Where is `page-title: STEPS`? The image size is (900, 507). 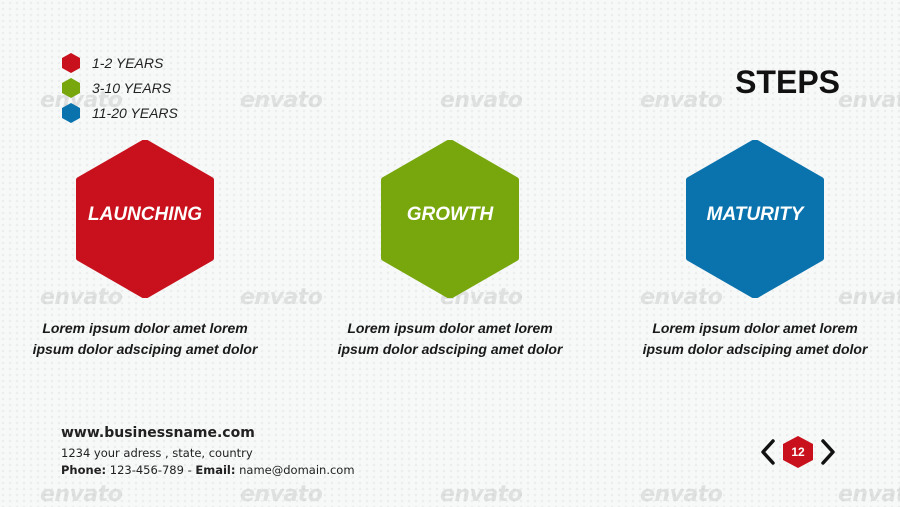
page-title: STEPS is located at coordinates (787, 82).